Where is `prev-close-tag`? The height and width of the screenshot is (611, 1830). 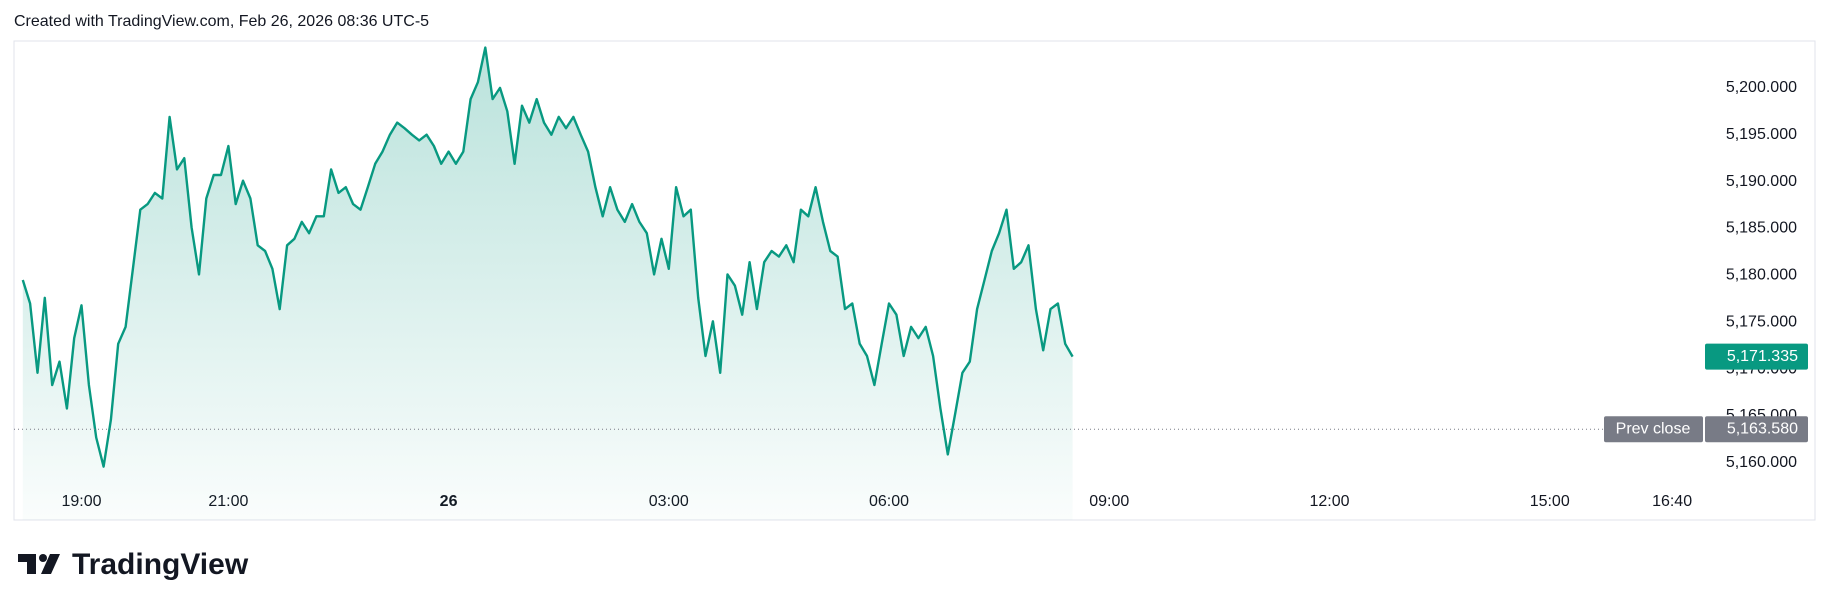
prev-close-tag is located at coordinates (1756, 429).